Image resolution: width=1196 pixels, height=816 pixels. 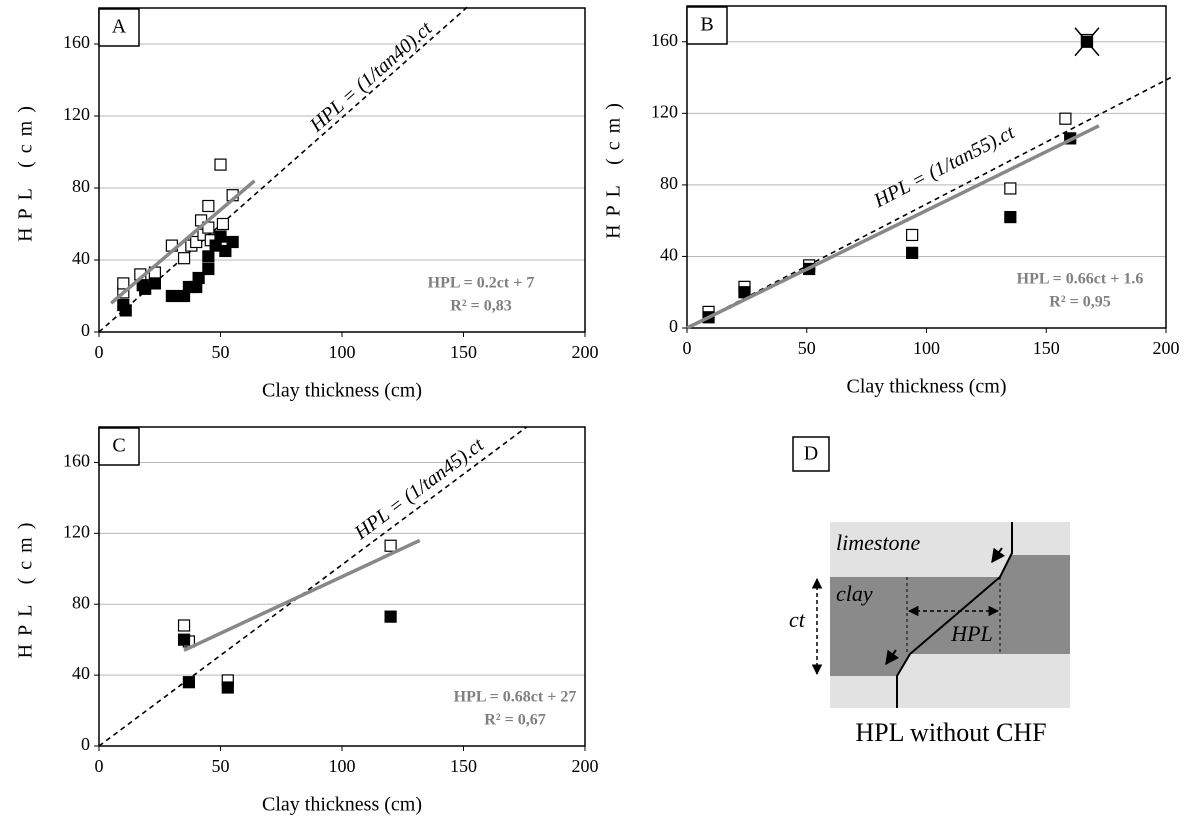 What do you see at coordinates (1079, 302) in the screenshot?
I see `r-squared: R² = 0,95` at bounding box center [1079, 302].